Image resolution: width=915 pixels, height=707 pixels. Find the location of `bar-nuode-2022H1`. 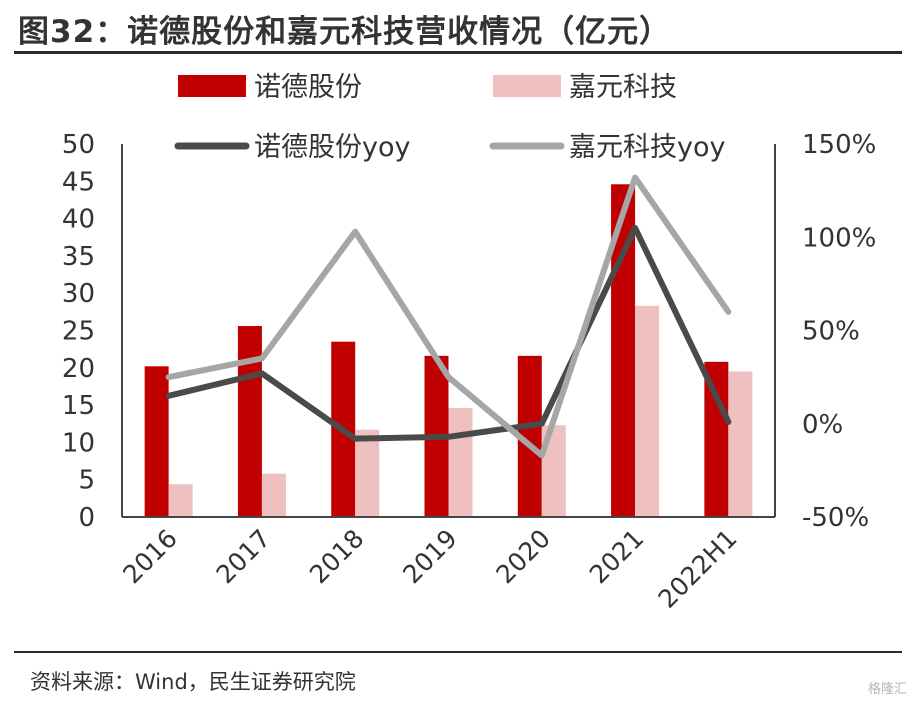

bar-nuode-2022H1 is located at coordinates (716, 439).